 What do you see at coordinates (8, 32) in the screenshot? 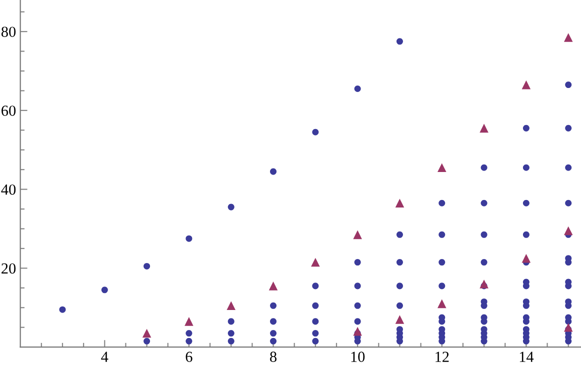
I see `y-tick-label: 80` at bounding box center [8, 32].